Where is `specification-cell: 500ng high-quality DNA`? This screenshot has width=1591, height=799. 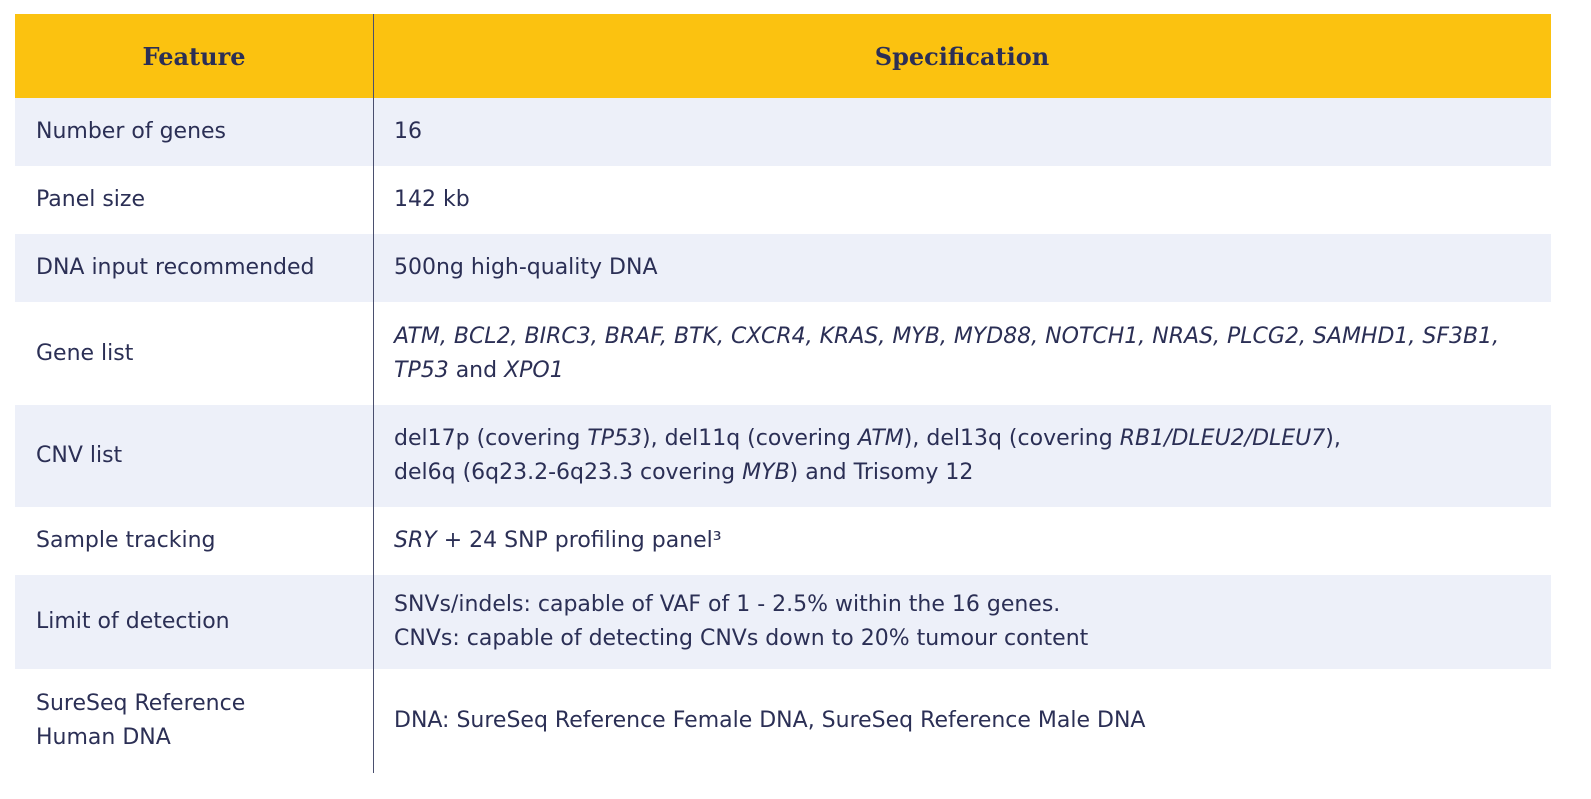 specification-cell: 500ng high-quality DNA is located at coordinates (526, 267).